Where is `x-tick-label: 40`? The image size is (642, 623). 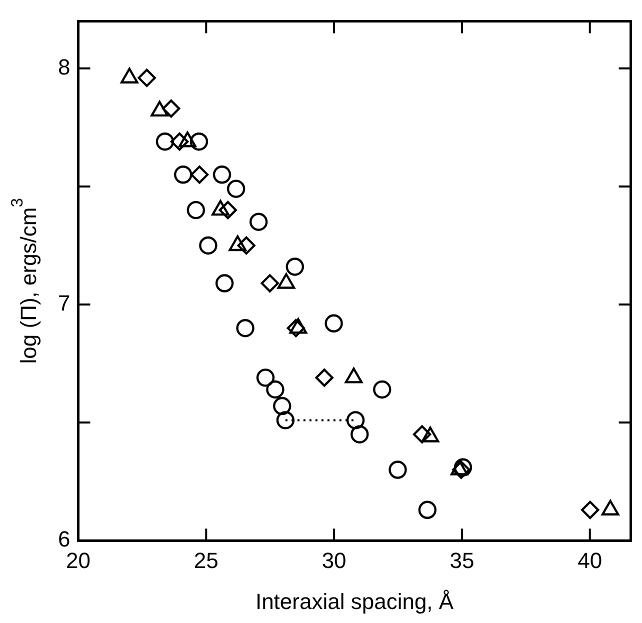
x-tick-label: 40 is located at coordinates (590, 560).